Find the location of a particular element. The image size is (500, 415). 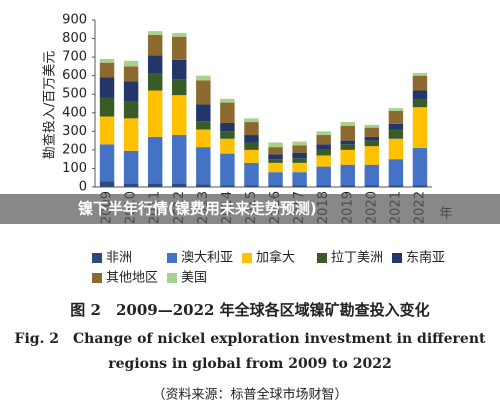

y-tick-label: 700 is located at coordinates (74, 57).